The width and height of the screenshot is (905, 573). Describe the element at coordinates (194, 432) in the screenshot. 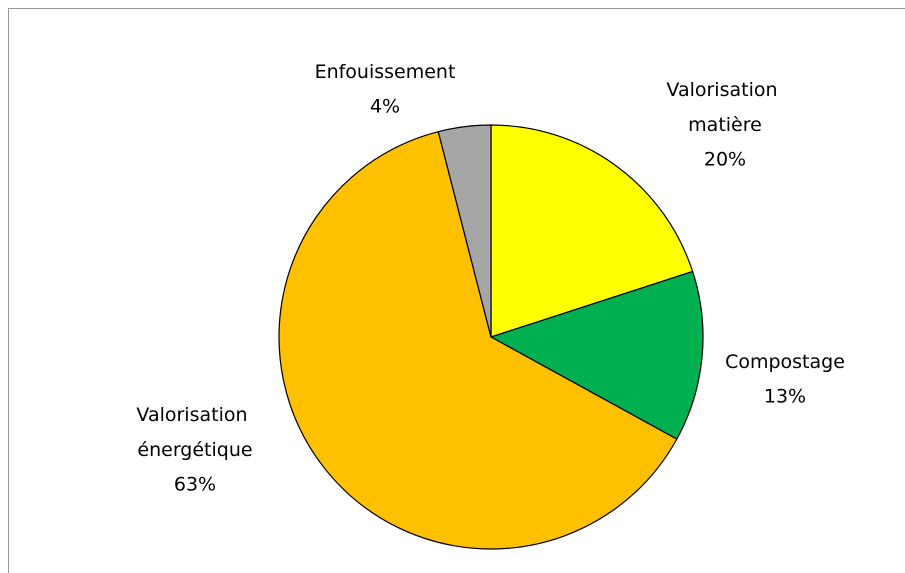

I see `category-label: Valorisation énergétique` at that location.